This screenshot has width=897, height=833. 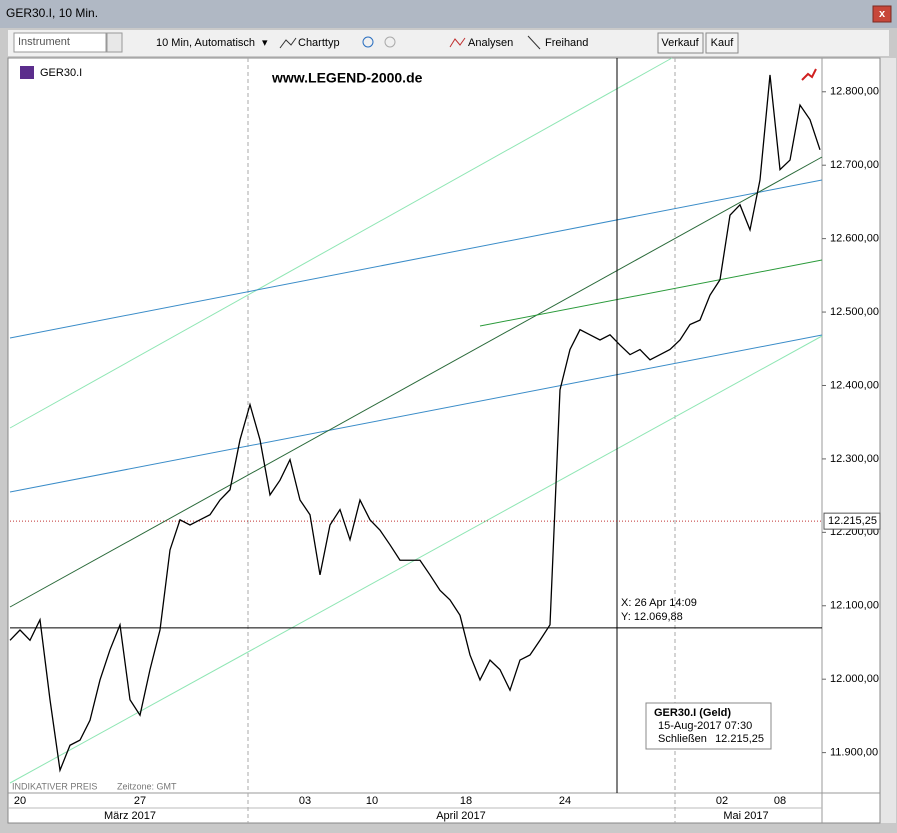 What do you see at coordinates (809, 74) in the screenshot?
I see `trend-icon` at bounding box center [809, 74].